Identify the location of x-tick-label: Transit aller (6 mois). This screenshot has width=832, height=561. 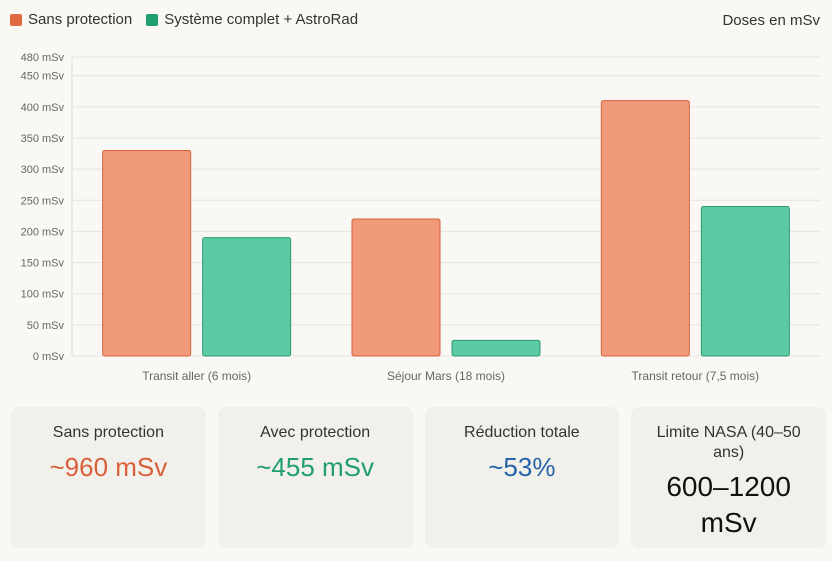
(196, 376).